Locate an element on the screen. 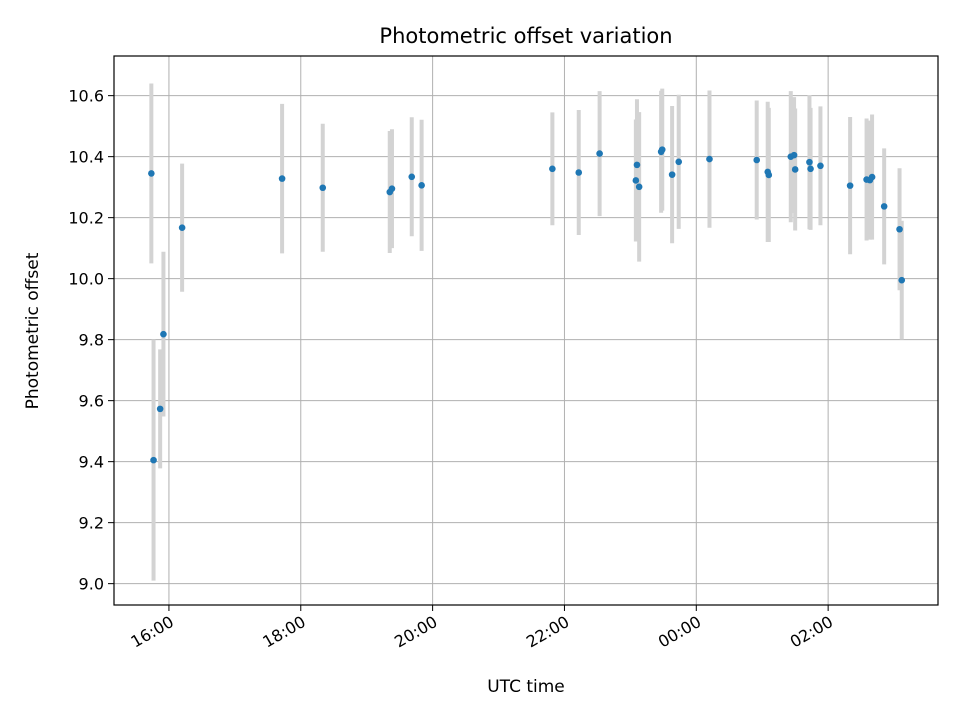 Image resolution: width=960 pixels, height=720 pixels. y-tick-label: 9.6 is located at coordinates (91, 401).